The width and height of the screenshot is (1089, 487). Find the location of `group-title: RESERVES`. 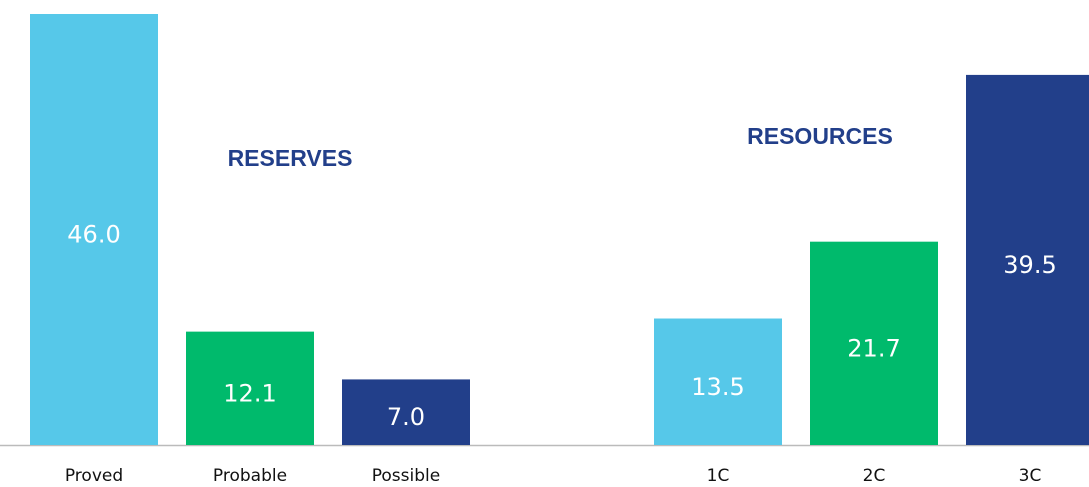

group-title: RESERVES is located at coordinates (290, 158).